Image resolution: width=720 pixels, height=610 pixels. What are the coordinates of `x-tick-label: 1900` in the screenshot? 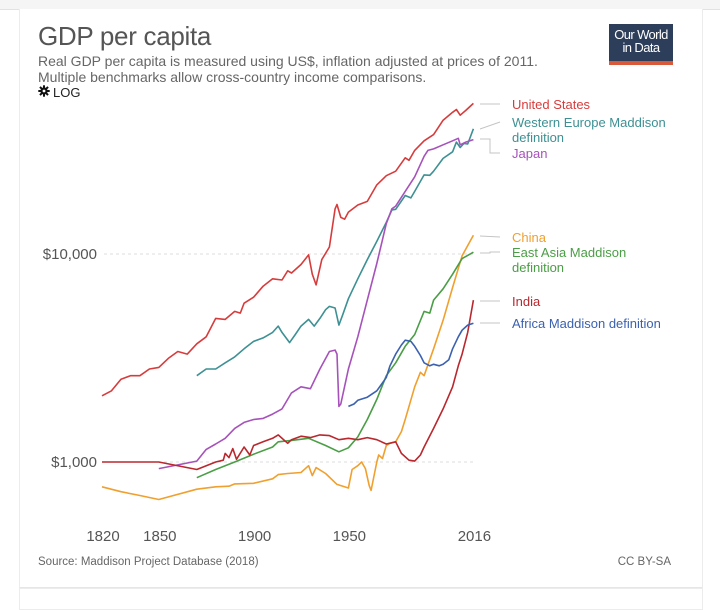 It's located at (254, 536).